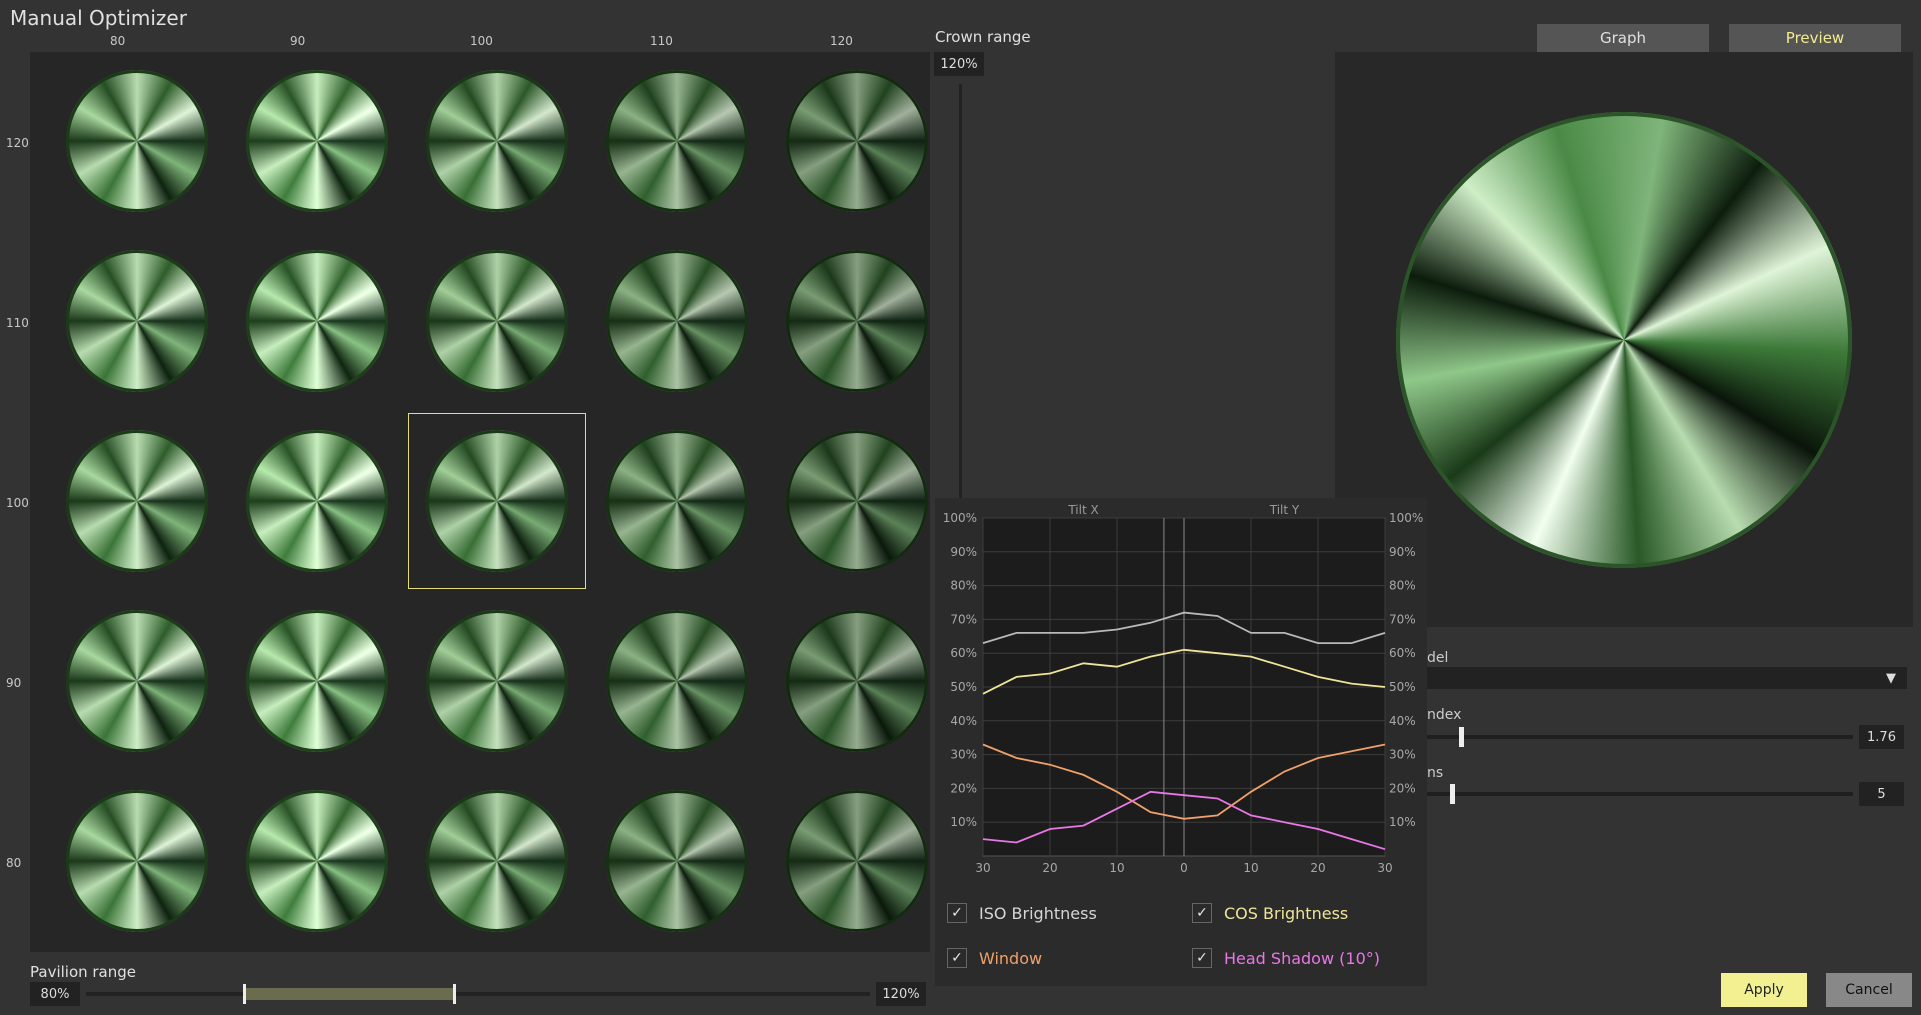 The height and width of the screenshot is (1015, 1921). I want to click on third-property-slider-handle, so click(1453, 794).